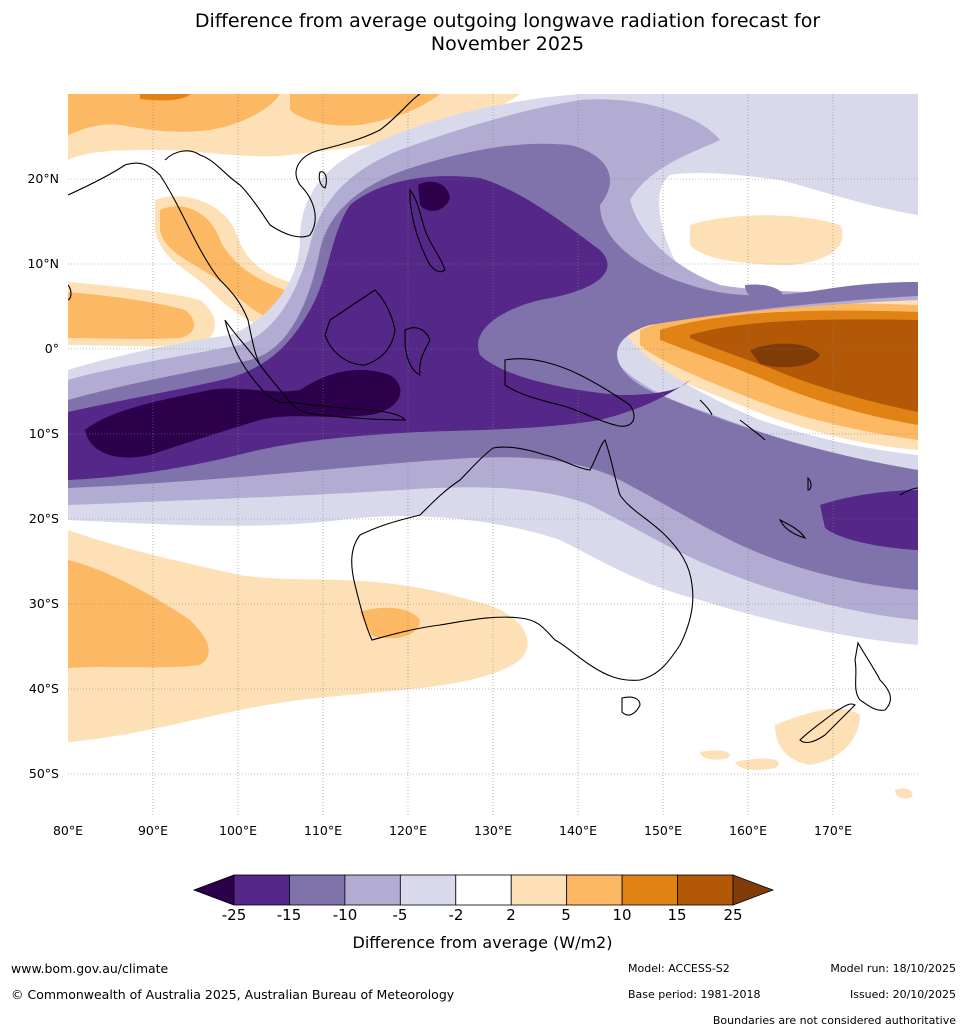  What do you see at coordinates (569, 392) in the screenshot?
I see `new-guinea-coastline` at bounding box center [569, 392].